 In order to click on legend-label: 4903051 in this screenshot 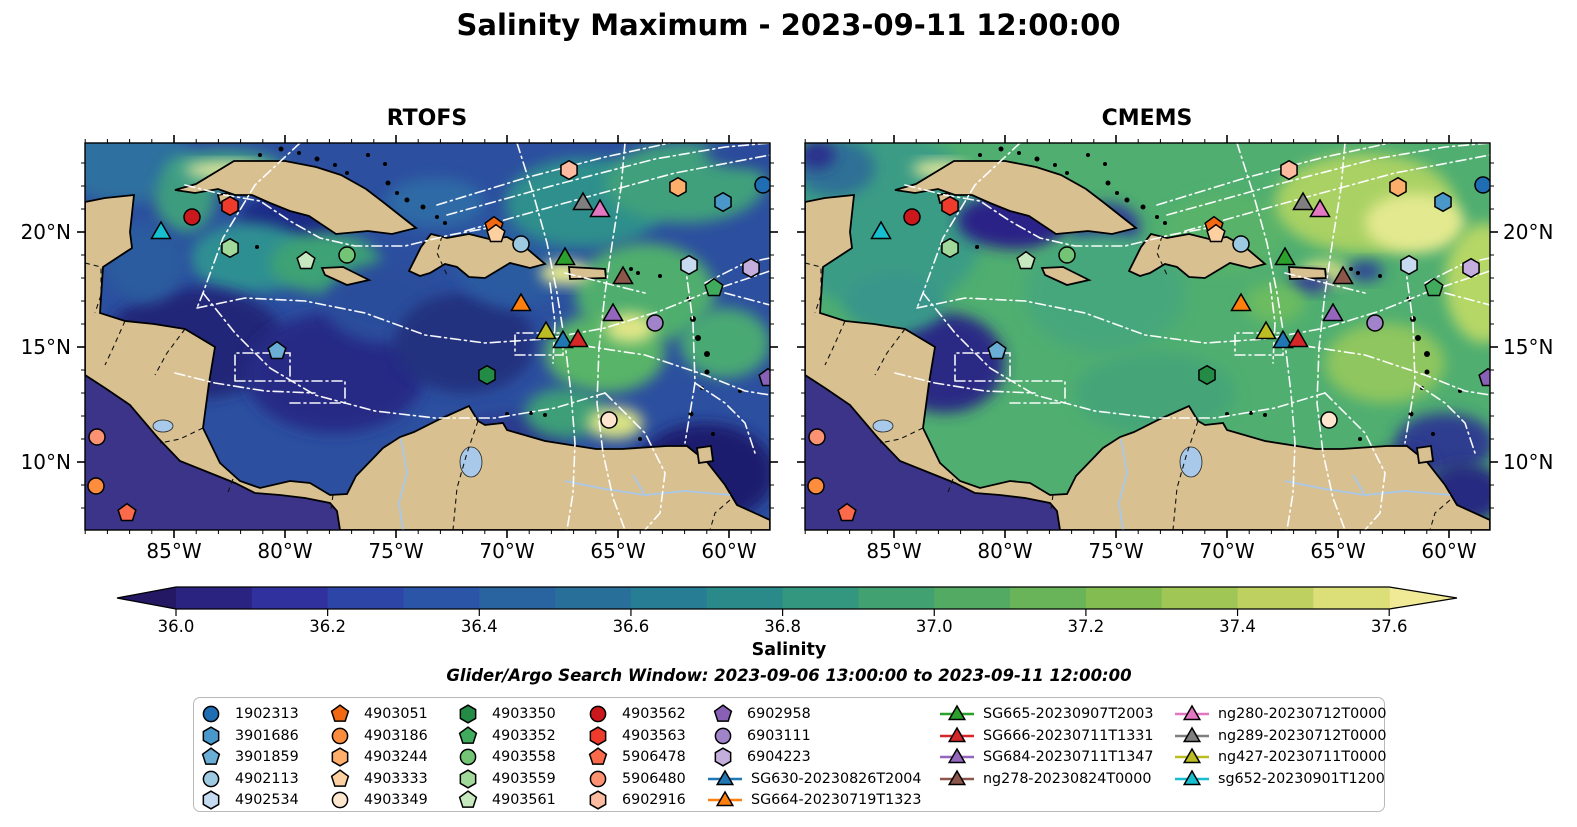, I will do `click(396, 714)`.